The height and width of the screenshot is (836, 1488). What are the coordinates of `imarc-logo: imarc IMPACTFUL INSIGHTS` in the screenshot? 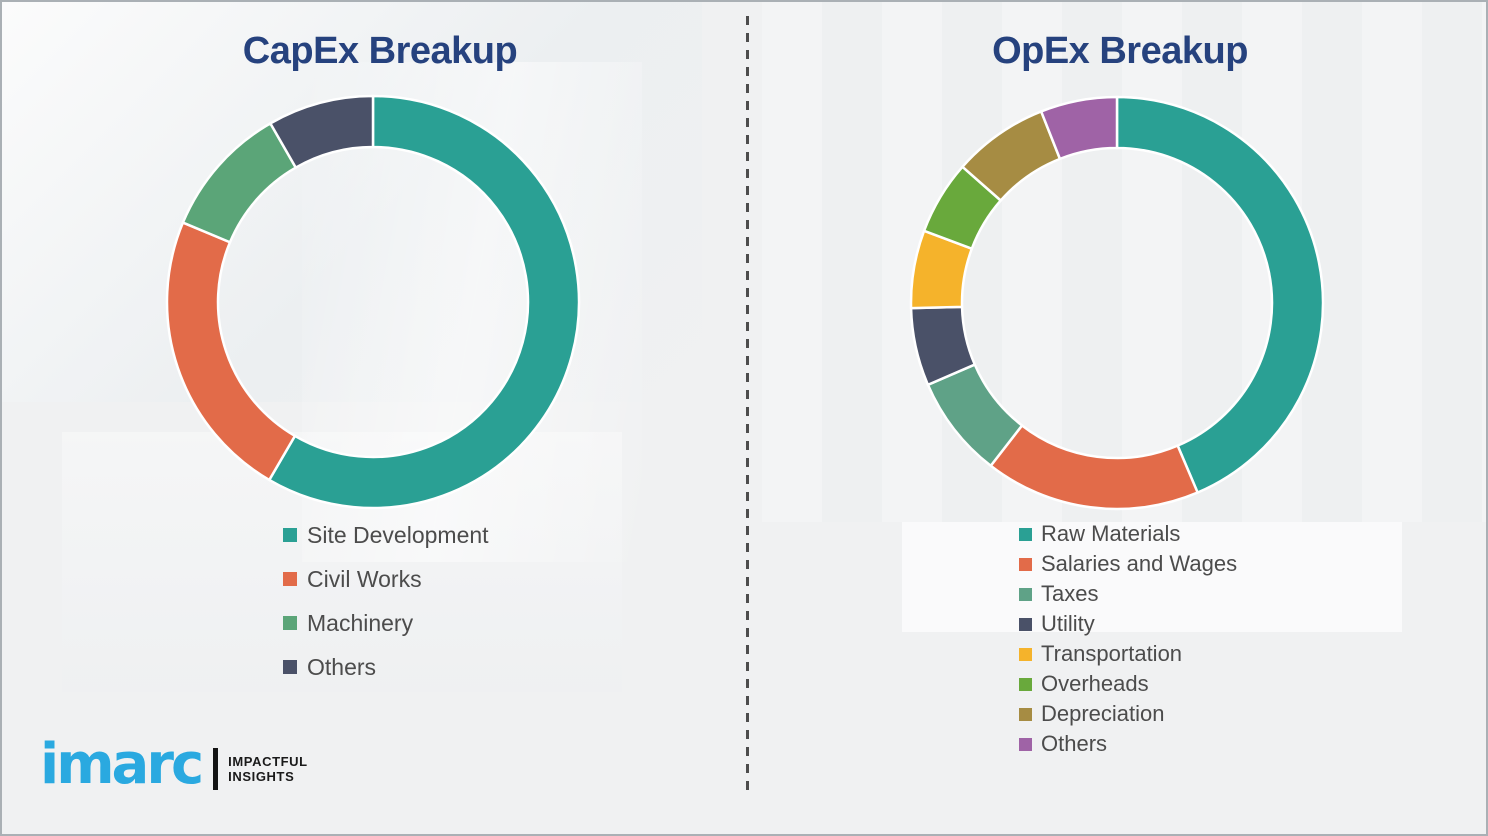 It's located at (174, 765).